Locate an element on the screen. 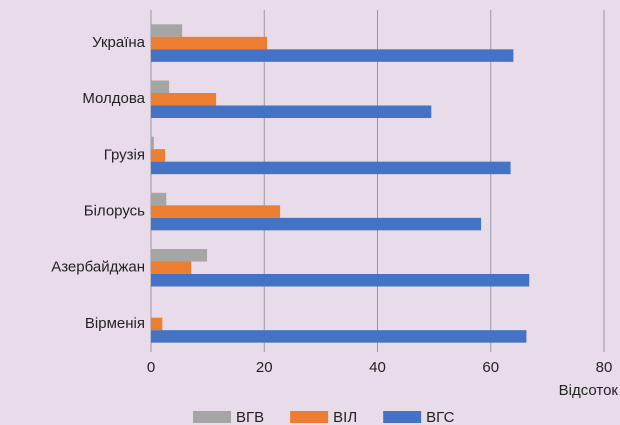 The image size is (620, 425). y-tick-label: Азербайджан is located at coordinates (98, 267).